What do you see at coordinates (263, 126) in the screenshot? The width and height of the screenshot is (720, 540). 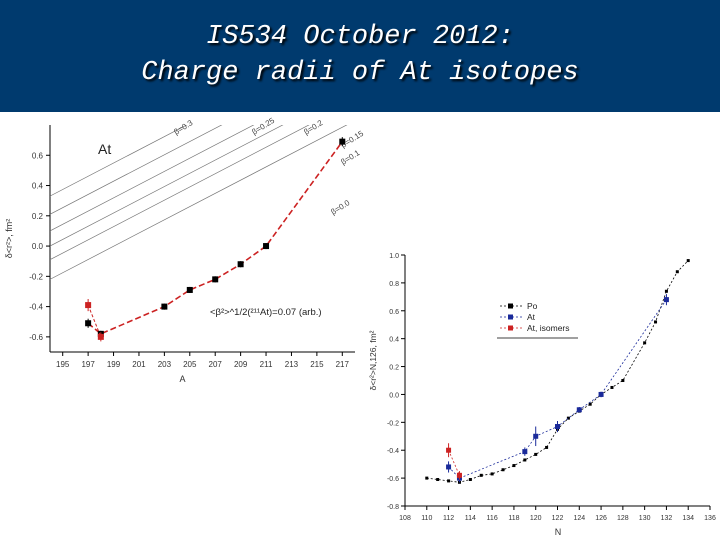 I see `beta-line-label: β=0.25` at bounding box center [263, 126].